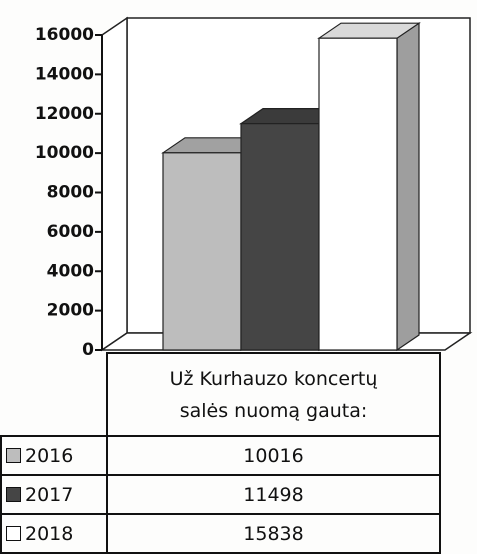  What do you see at coordinates (49, 455) in the screenshot?
I see `legend-label: 2016` at bounding box center [49, 455].